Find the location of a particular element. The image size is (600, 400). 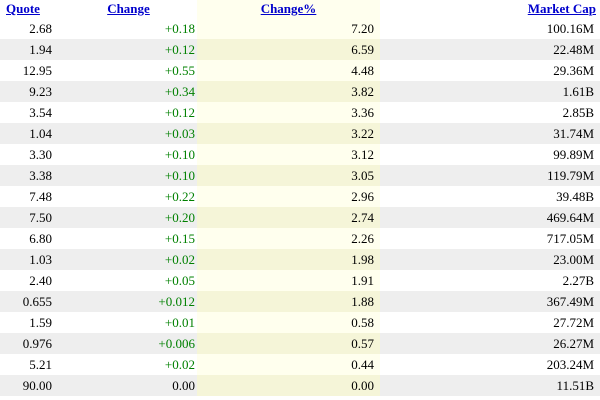

quote-column-header: Quote is located at coordinates (30, 9).